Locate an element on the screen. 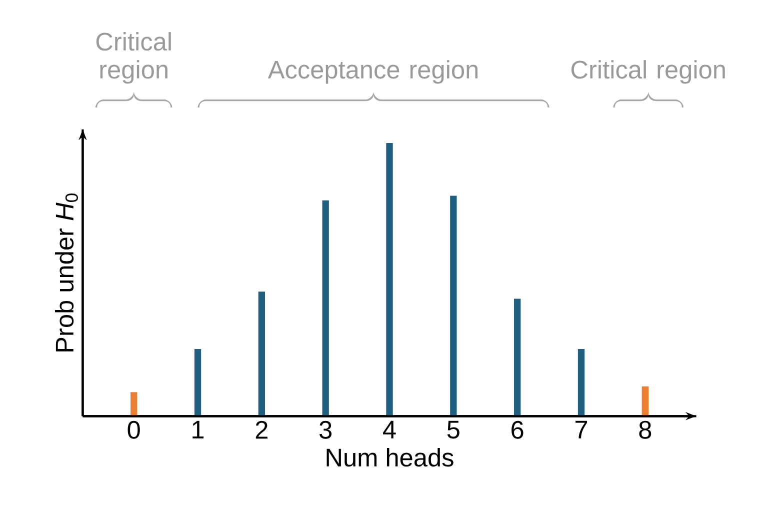 The width and height of the screenshot is (763, 520). text: Acceptance region is located at coordinates (373, 72).